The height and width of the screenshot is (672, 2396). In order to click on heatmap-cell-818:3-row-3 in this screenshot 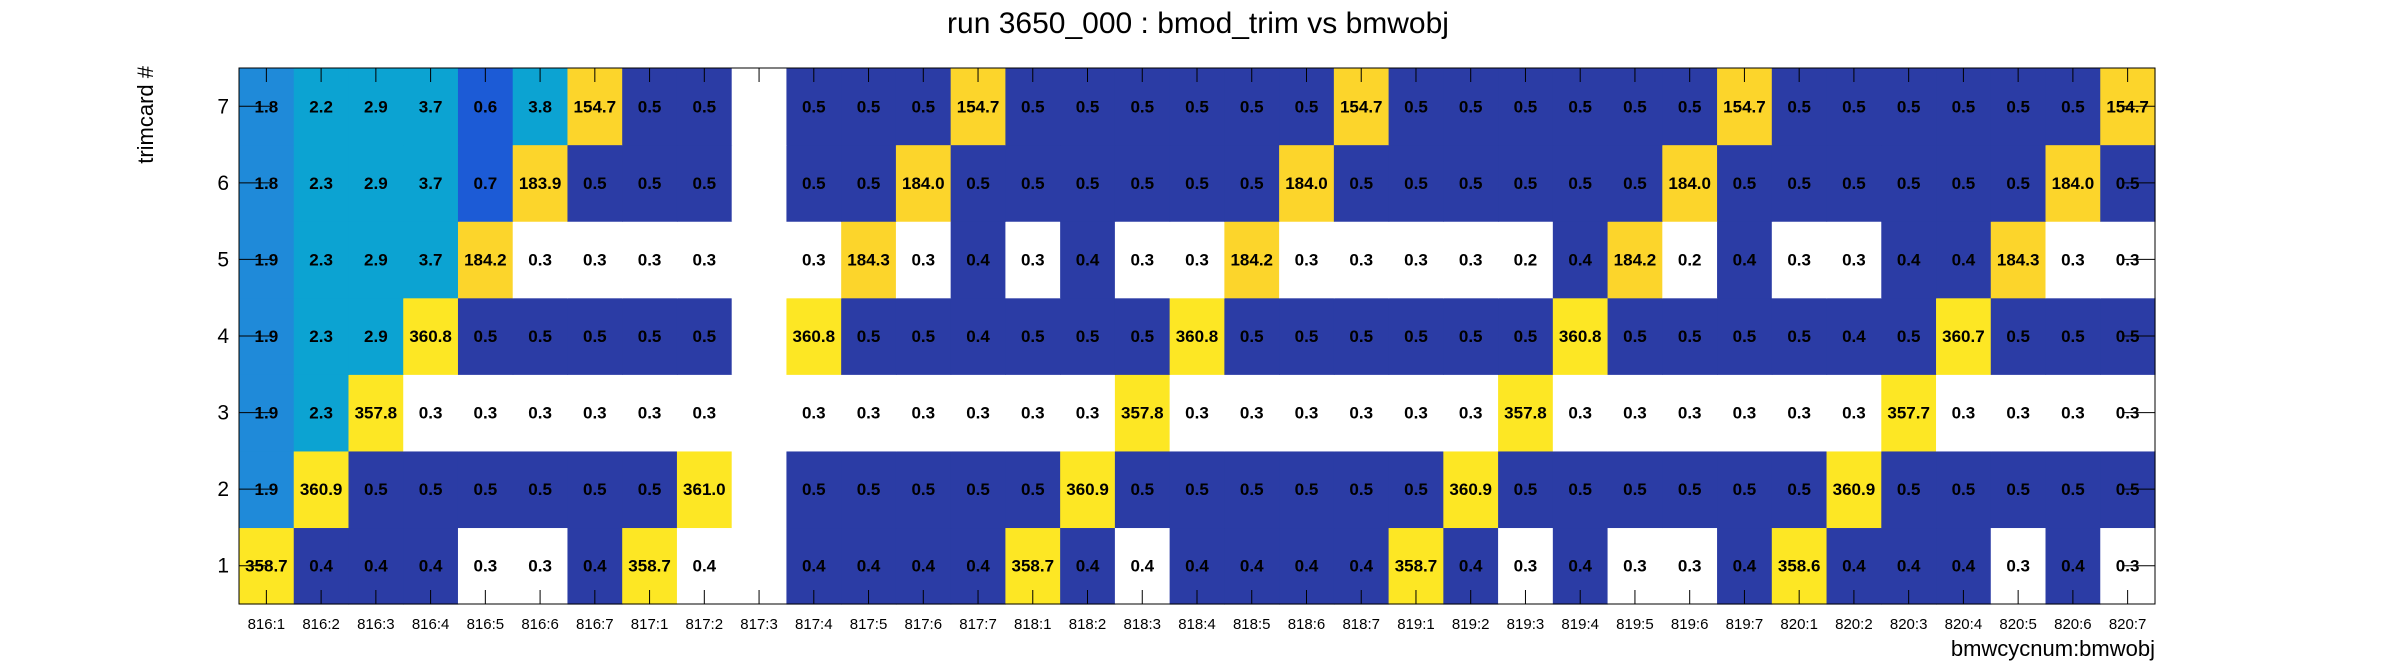, I will do `click(1142, 413)`.